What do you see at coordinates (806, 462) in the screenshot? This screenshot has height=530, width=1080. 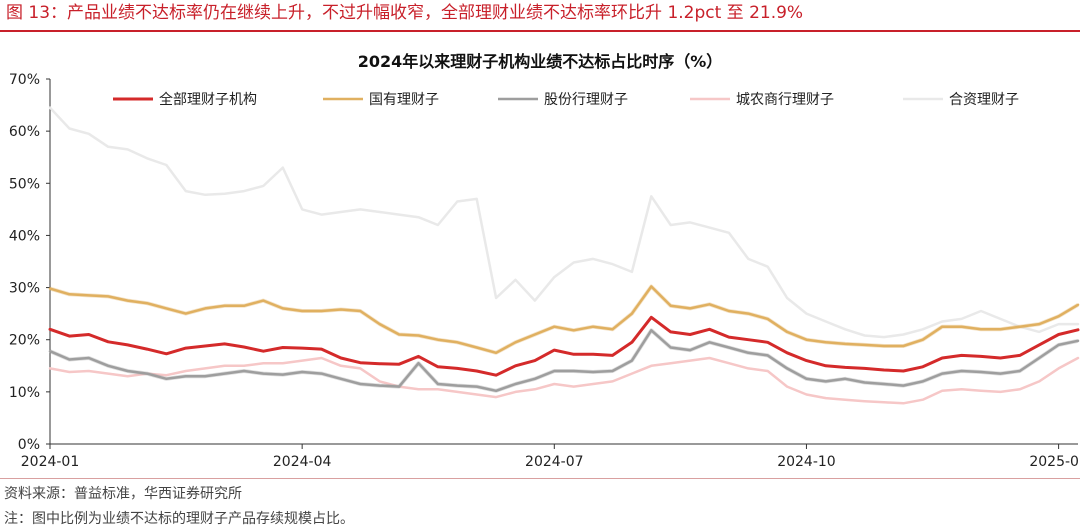 I see `x-tick-label: 2024-10` at bounding box center [806, 462].